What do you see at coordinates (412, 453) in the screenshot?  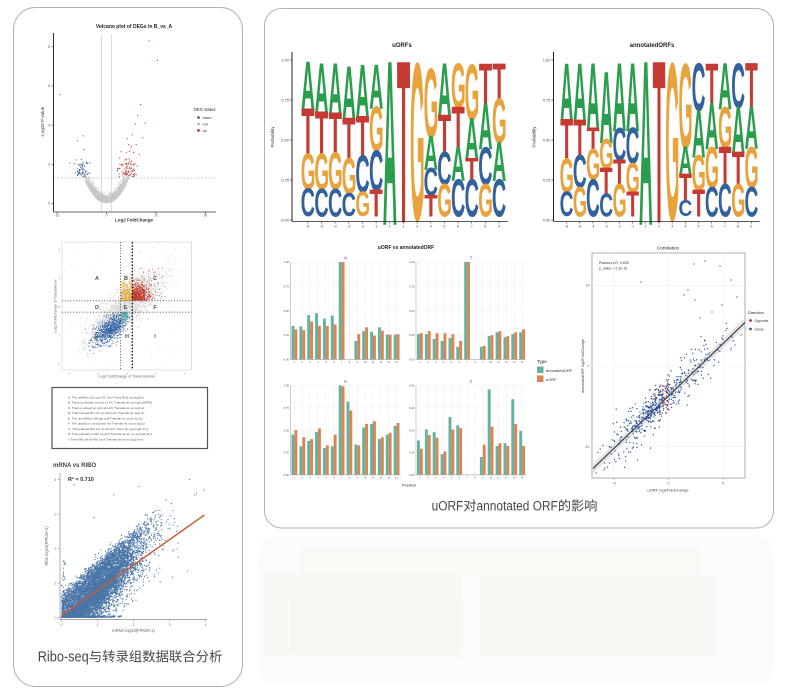 I see `svg-text: 0.16` at bounding box center [412, 453].